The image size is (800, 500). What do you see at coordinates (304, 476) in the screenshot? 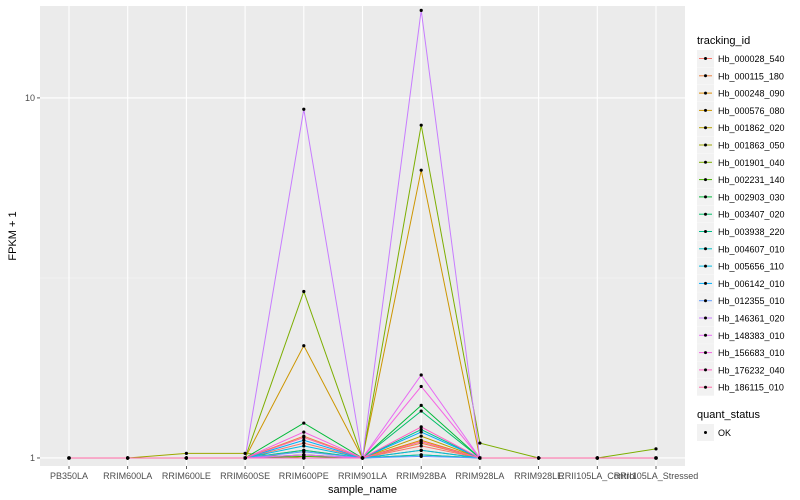
I see `x-tick-label: RRIM600PE` at bounding box center [304, 476].